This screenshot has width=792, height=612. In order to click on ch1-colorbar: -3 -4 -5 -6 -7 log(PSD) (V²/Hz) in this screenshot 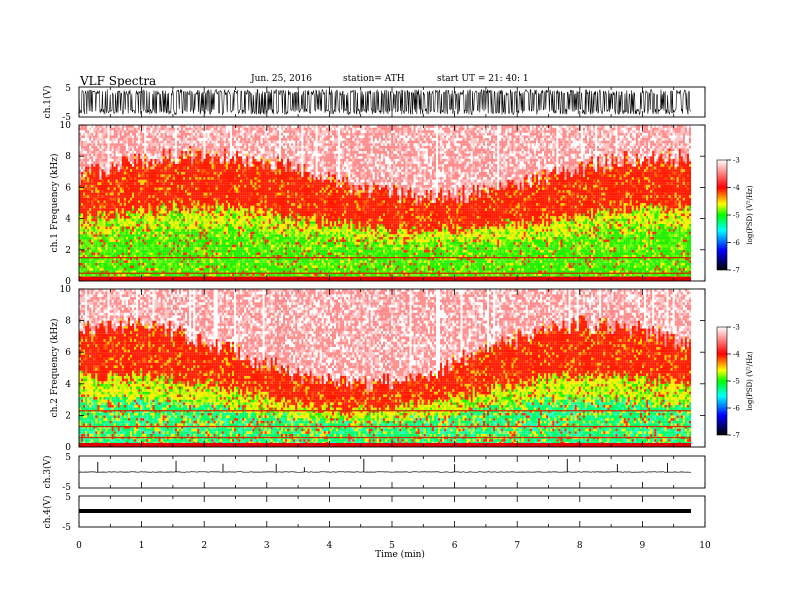, I will do `click(735, 216)`.